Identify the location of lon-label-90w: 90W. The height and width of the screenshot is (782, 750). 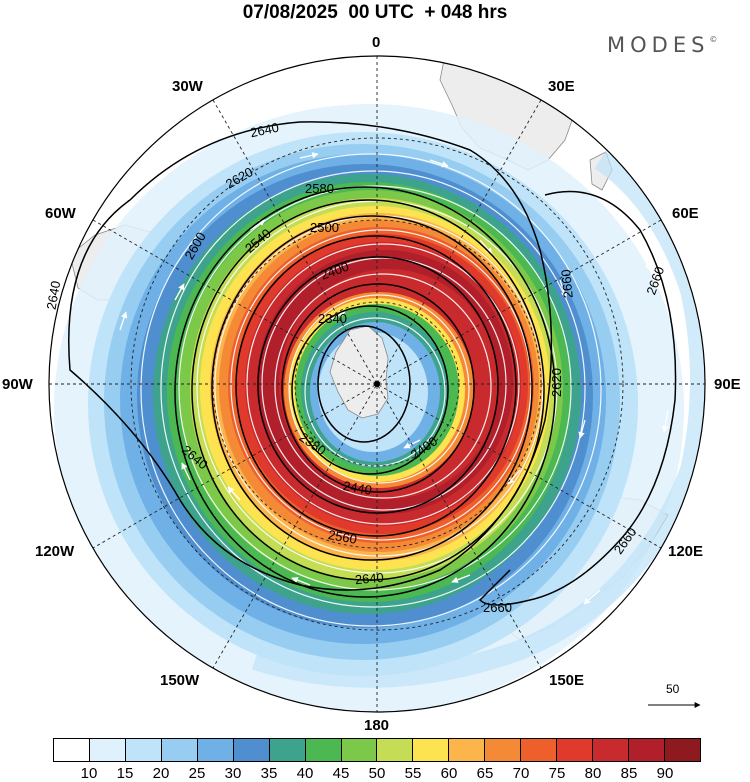
(17, 384).